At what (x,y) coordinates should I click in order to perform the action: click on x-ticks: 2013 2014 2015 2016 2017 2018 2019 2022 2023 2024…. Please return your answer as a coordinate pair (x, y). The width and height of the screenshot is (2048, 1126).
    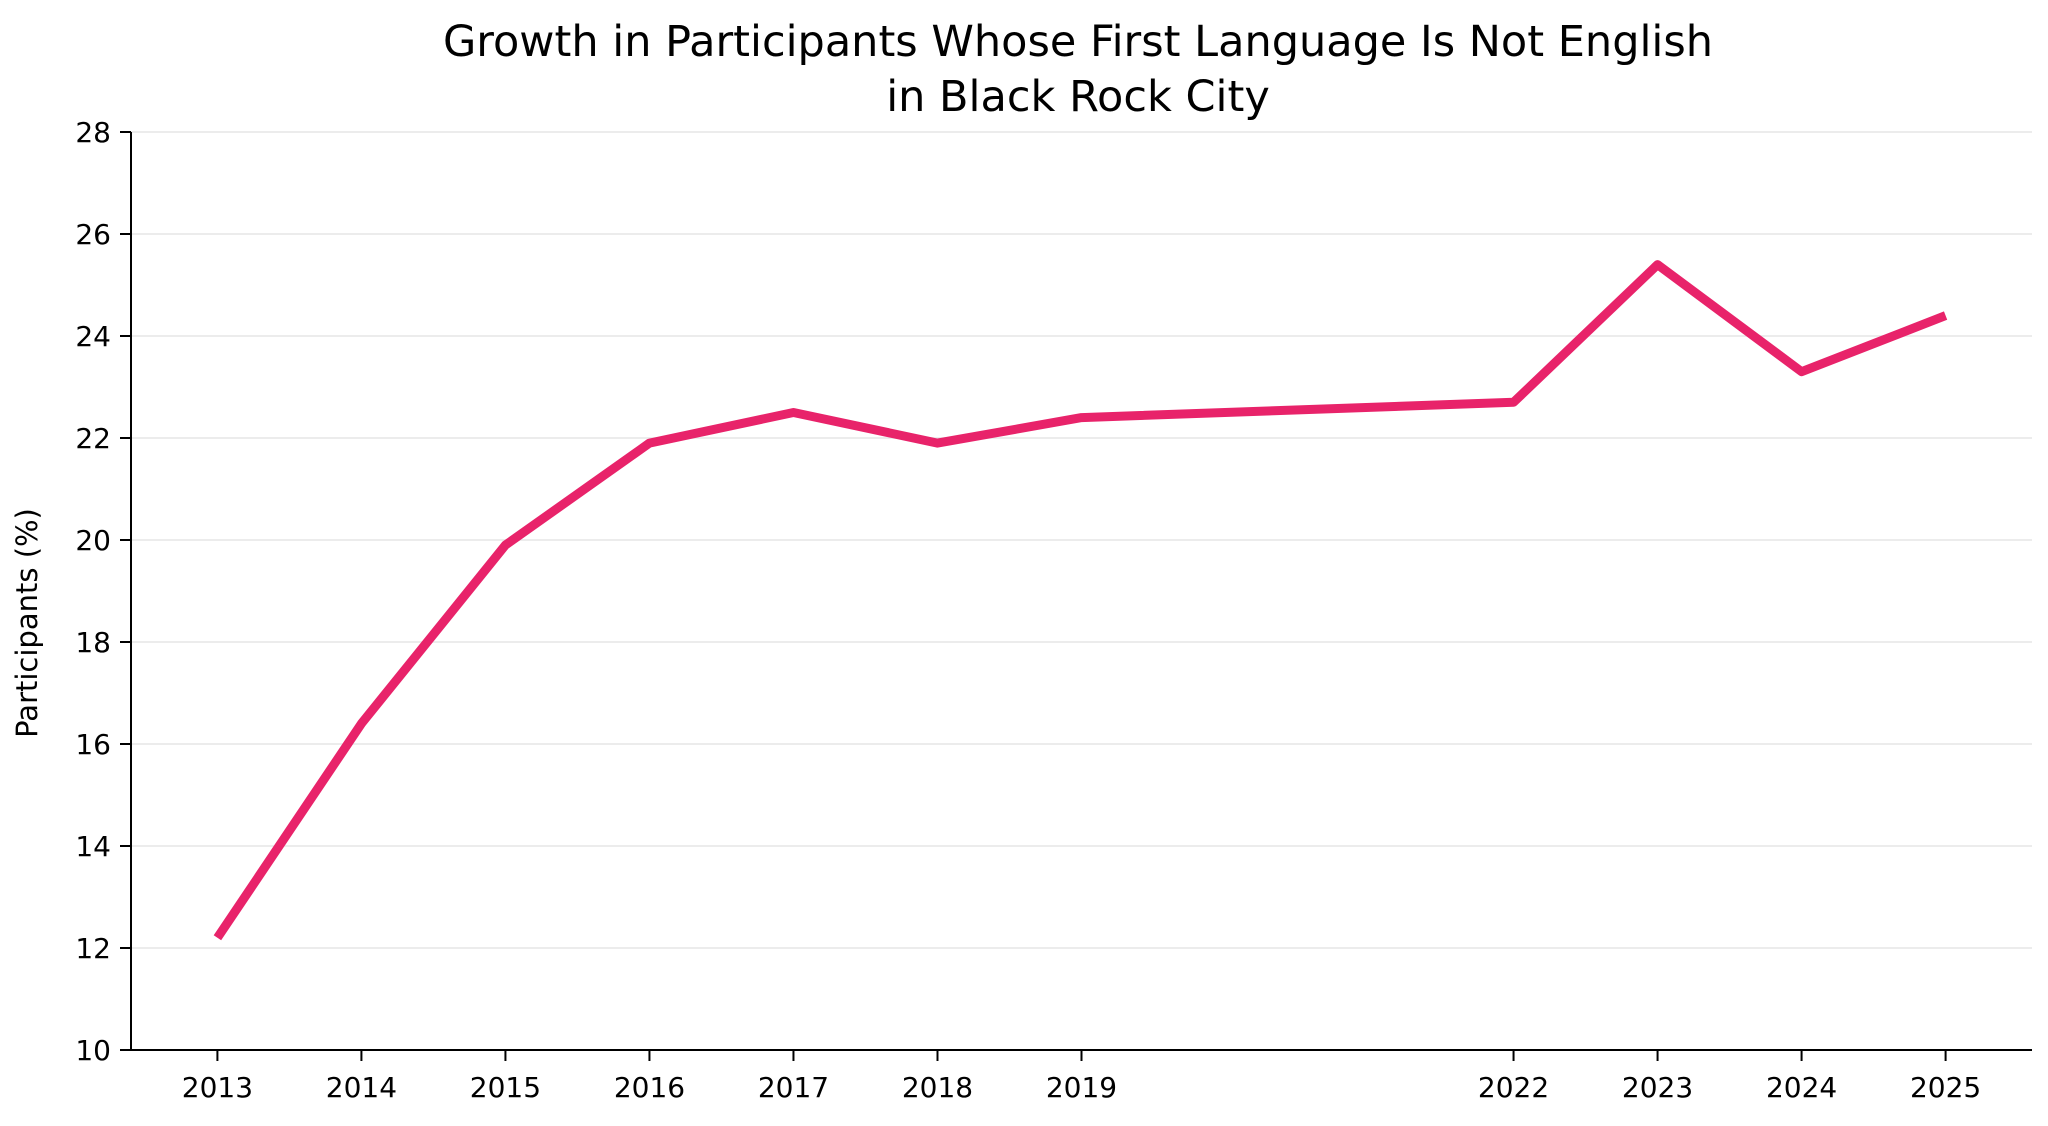
    Looking at the image, I should click on (1081, 1077).